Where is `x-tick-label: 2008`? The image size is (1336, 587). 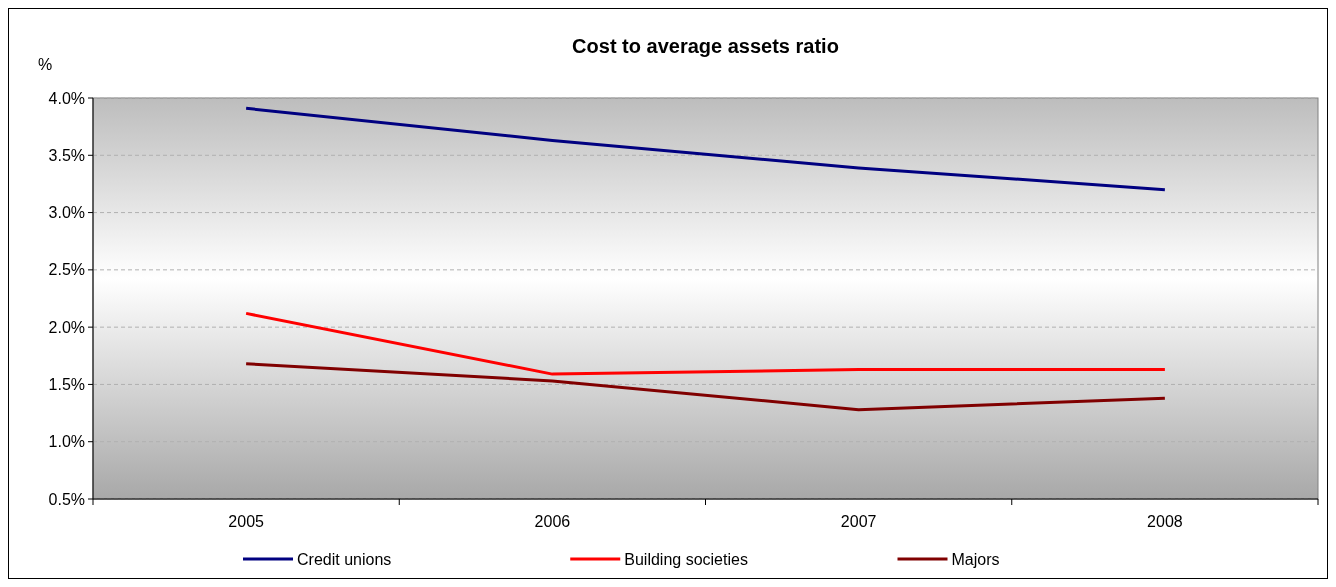
x-tick-label: 2008 is located at coordinates (1165, 521).